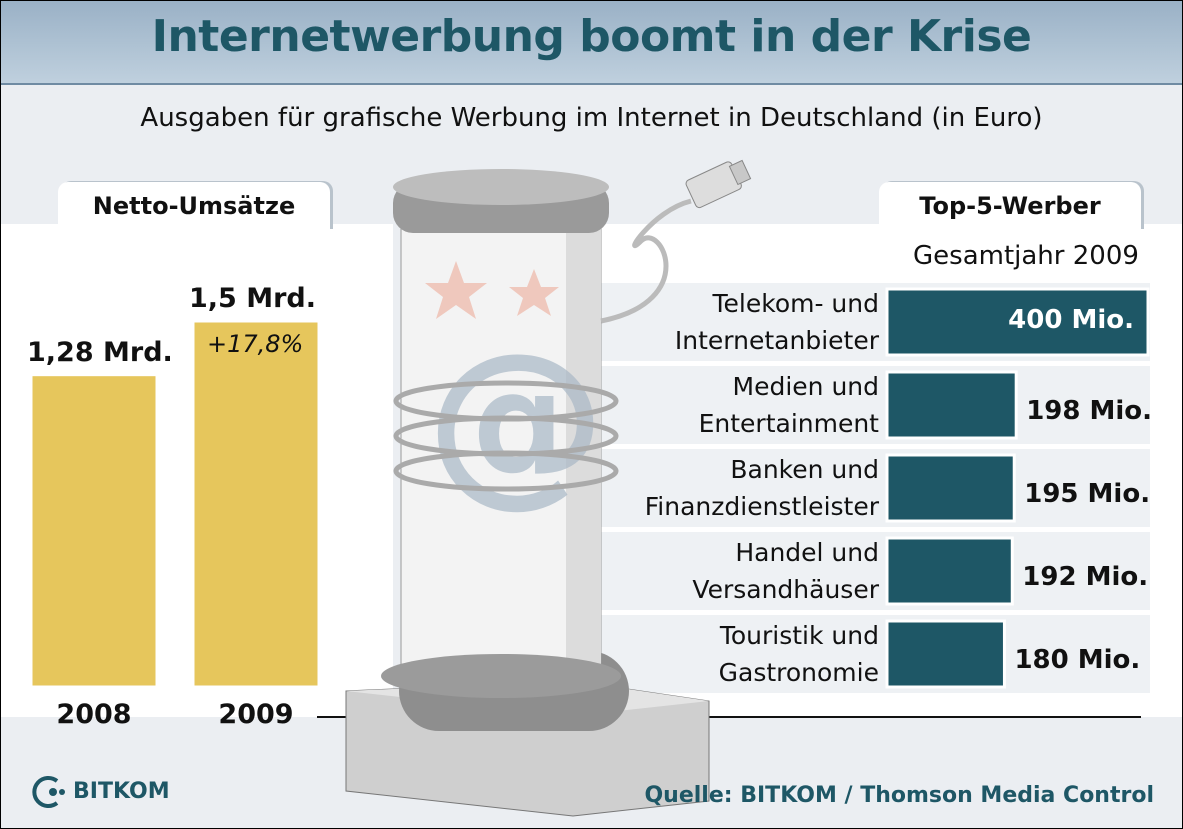  Describe the element at coordinates (789, 405) in the screenshot. I see `category-label: Medien und Entertainment` at that location.